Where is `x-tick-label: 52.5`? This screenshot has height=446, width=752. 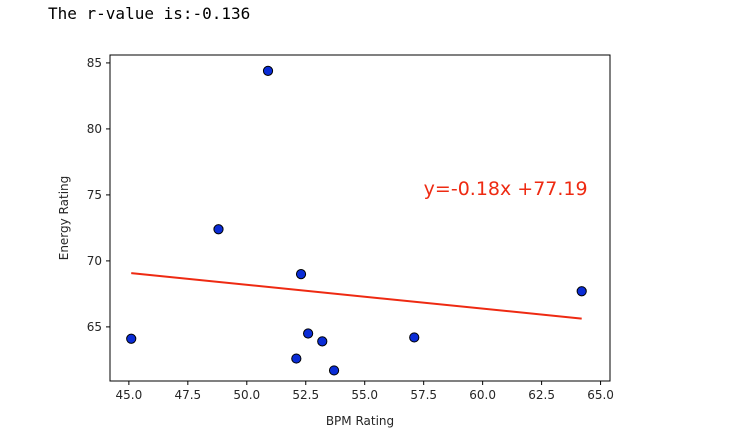 x-tick-label: 52.5 is located at coordinates (305, 395).